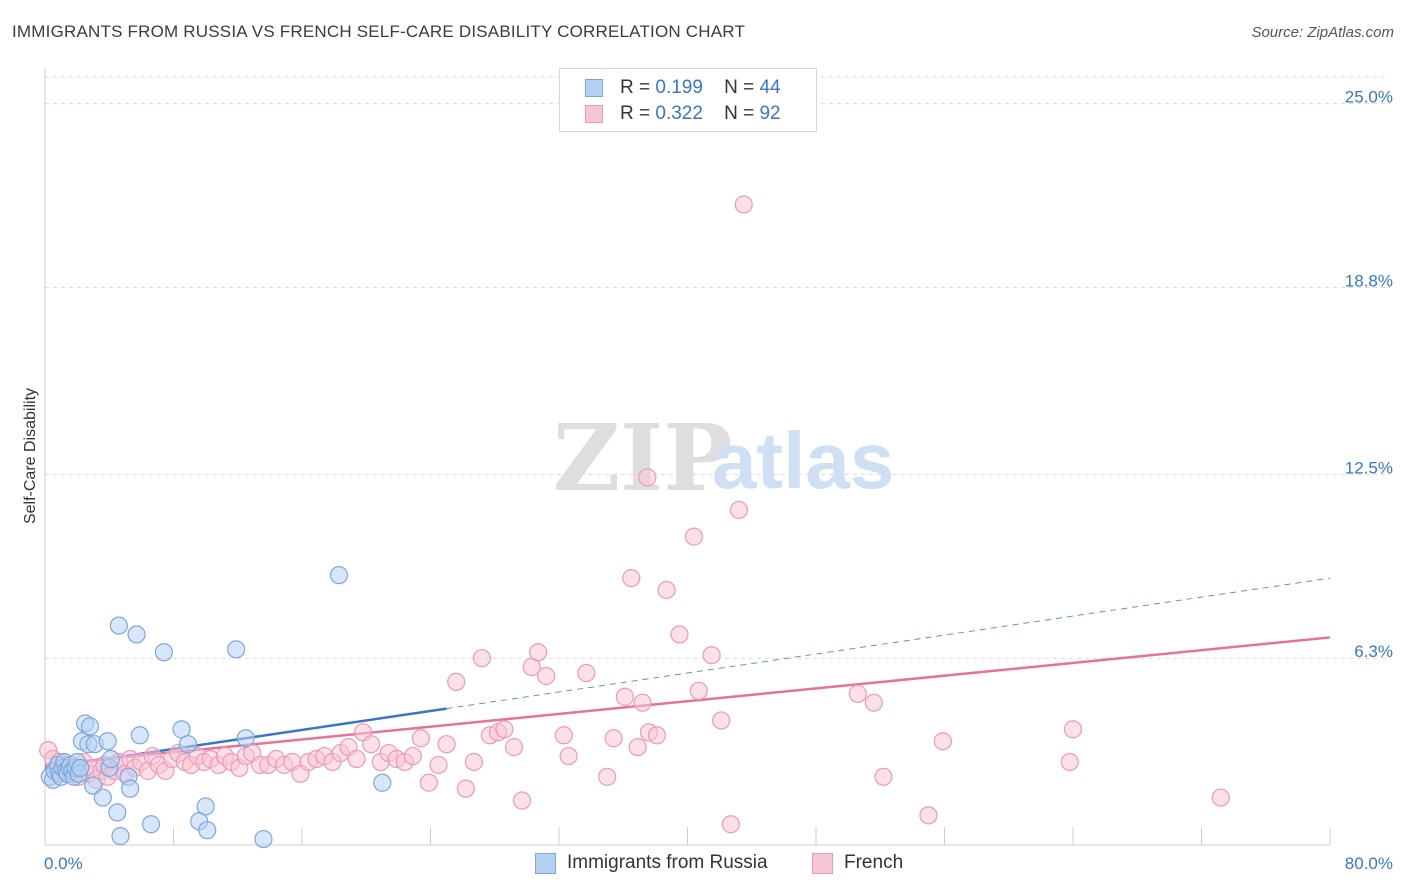 This screenshot has height=892, width=1406. What do you see at coordinates (594, 114) in the screenshot?
I see `legend-swatch-pink` at bounding box center [594, 114].